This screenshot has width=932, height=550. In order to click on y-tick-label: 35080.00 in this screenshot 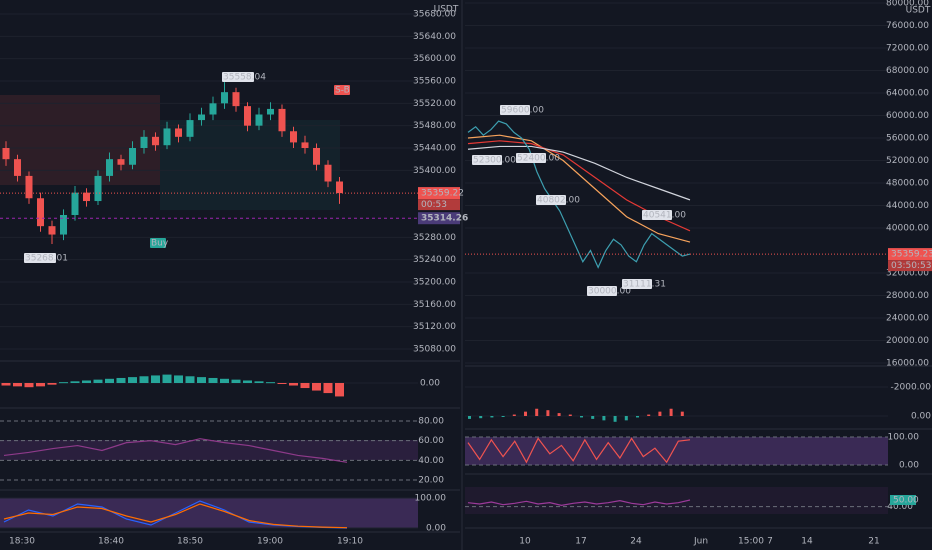, I will do `click(434, 350)`.